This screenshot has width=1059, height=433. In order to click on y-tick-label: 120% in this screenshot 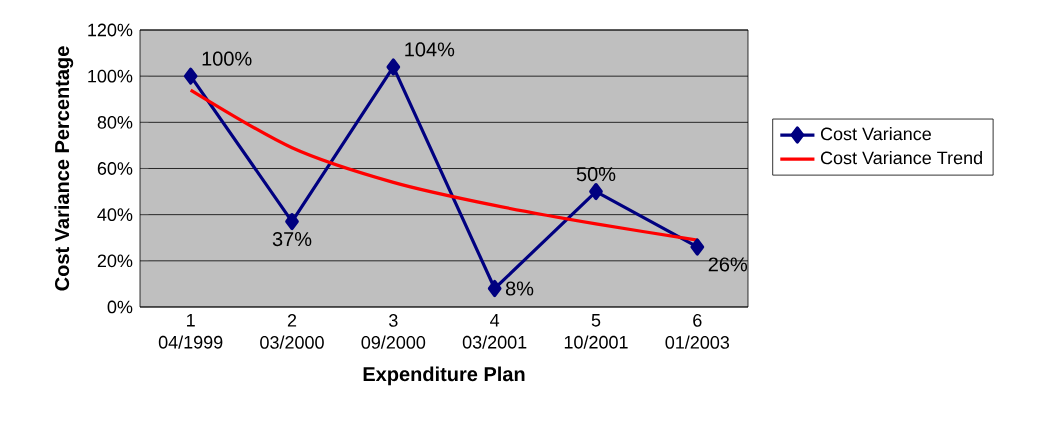, I will do `click(110, 30)`.